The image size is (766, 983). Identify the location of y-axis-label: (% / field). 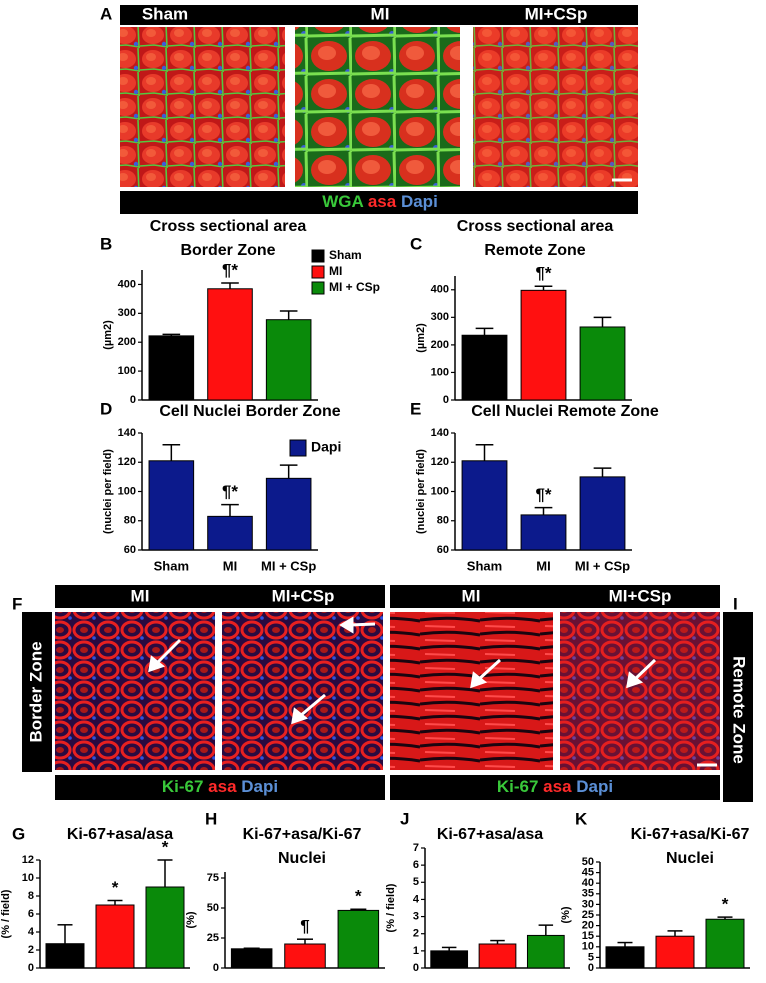
(6, 913).